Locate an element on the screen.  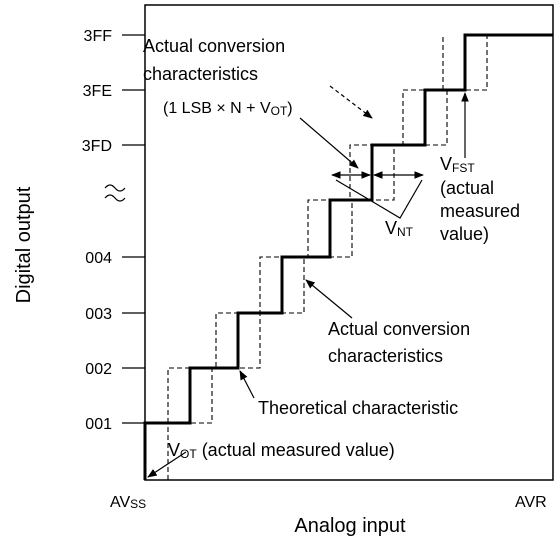
y-axis-label: Digital output is located at coordinates (24, 244).